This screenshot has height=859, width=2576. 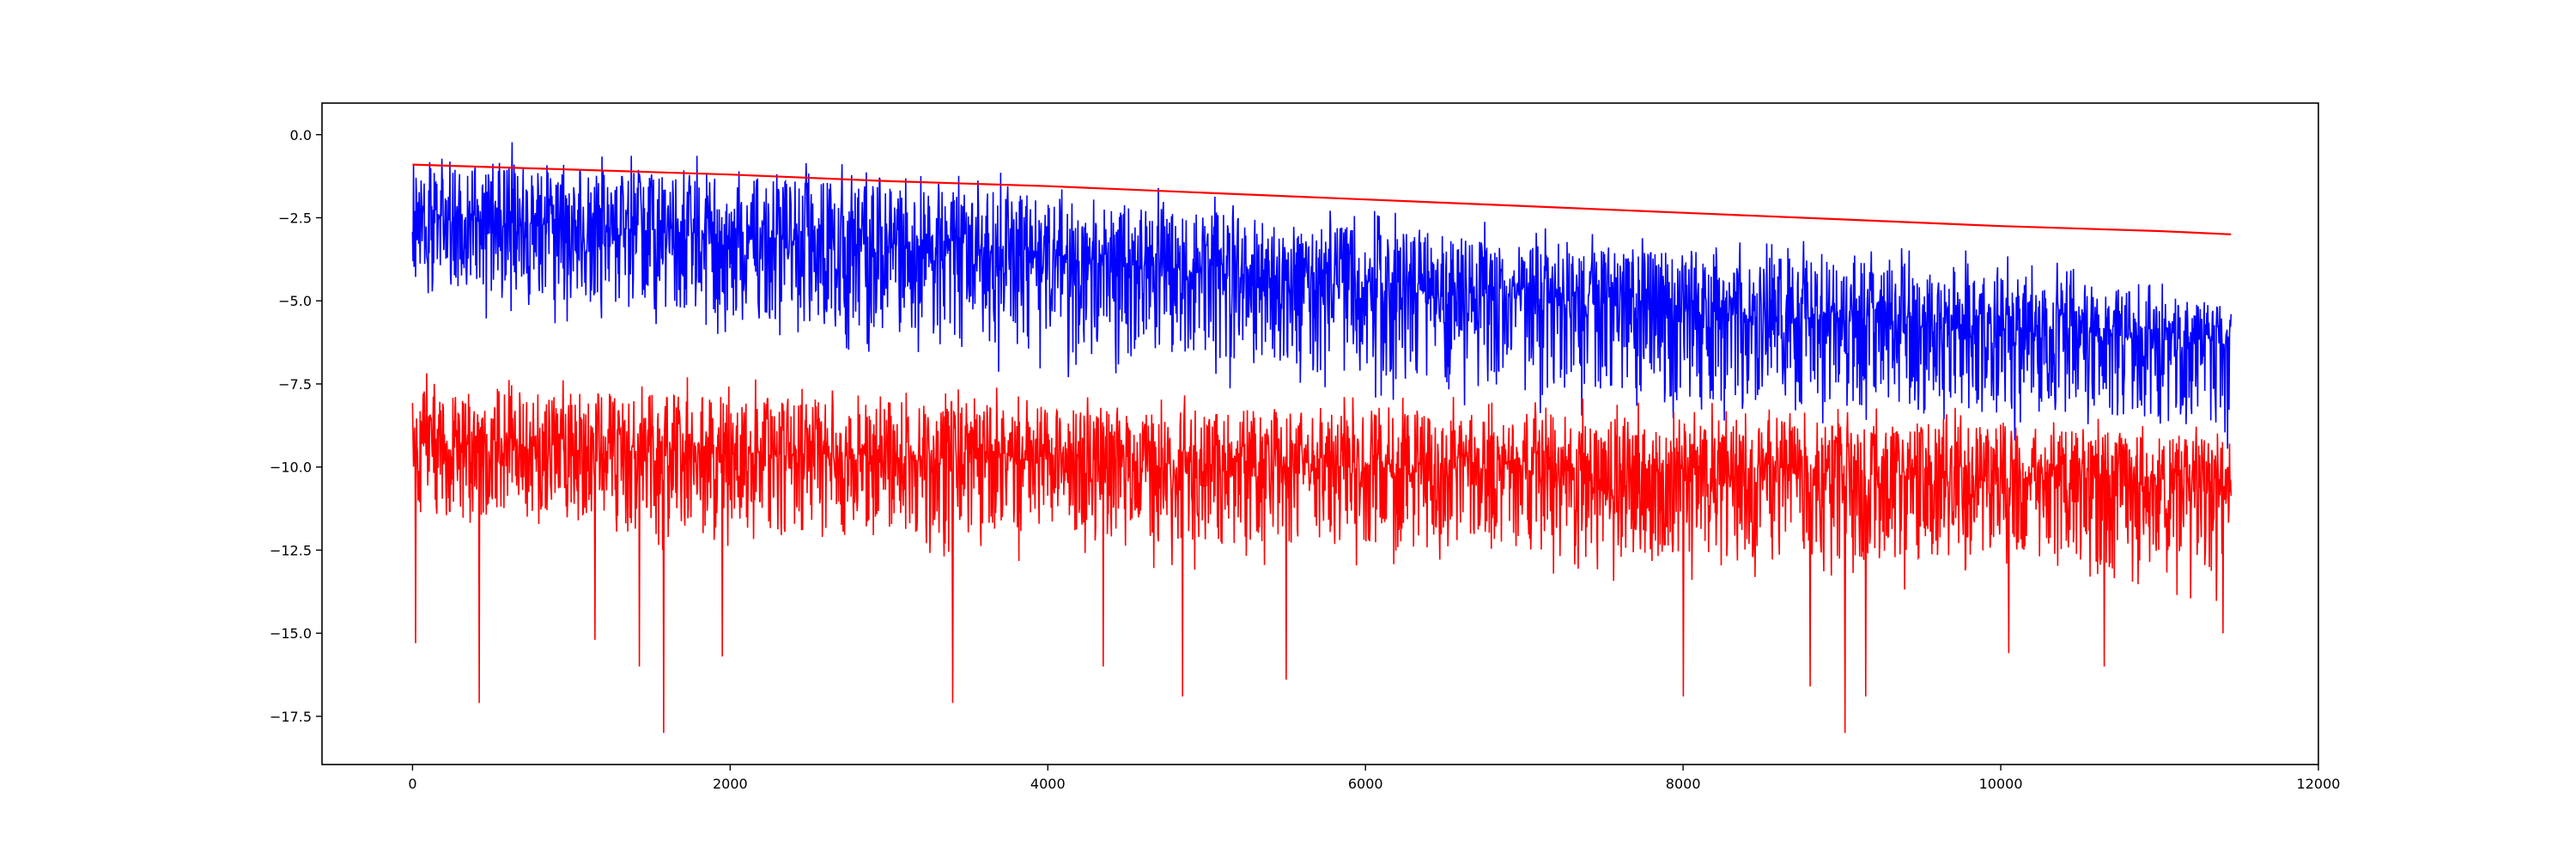 What do you see at coordinates (291, 550) in the screenshot?
I see `y-tick-label: −12.5` at bounding box center [291, 550].